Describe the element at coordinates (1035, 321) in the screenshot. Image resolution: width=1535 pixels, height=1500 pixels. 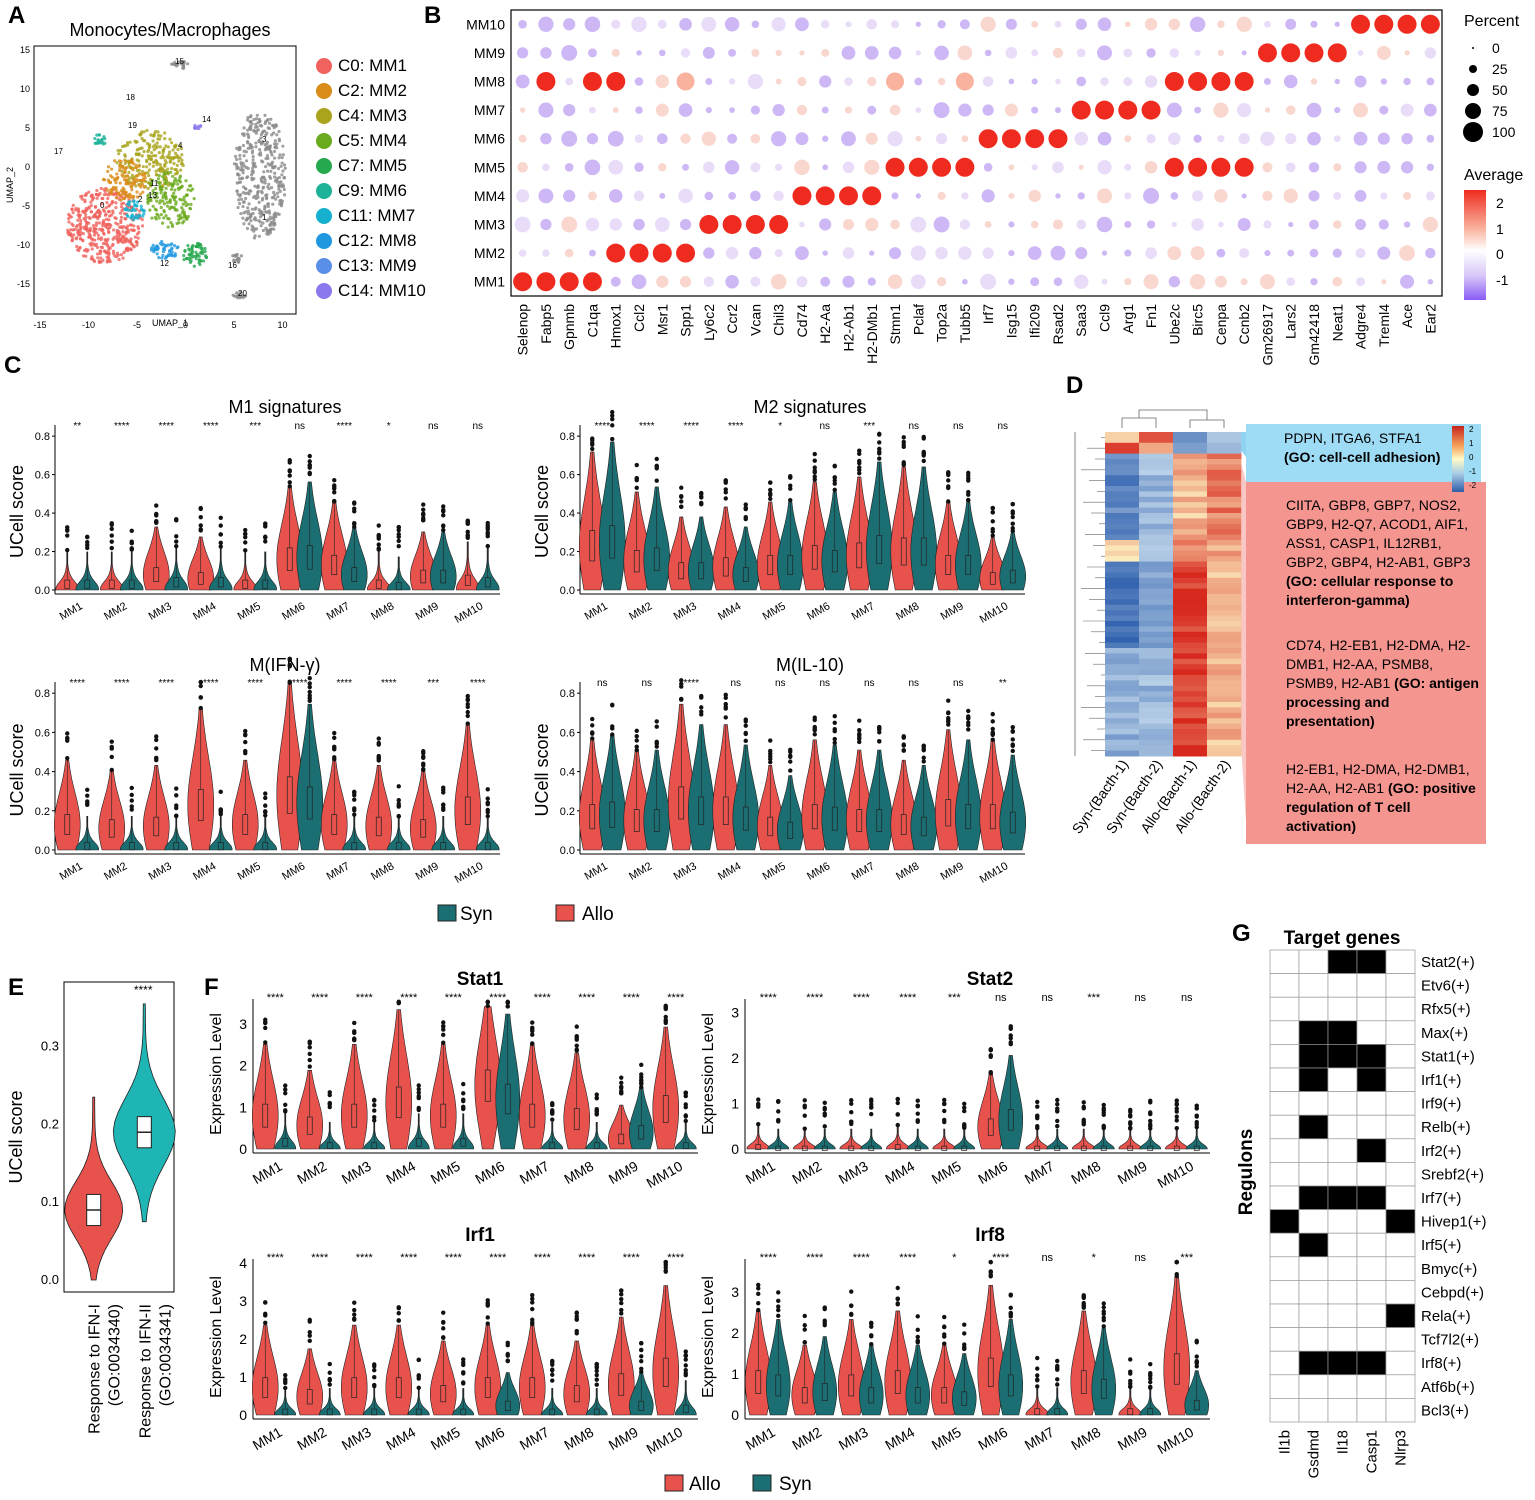
I see `dotplot-gene-label: Ifi209` at that location.